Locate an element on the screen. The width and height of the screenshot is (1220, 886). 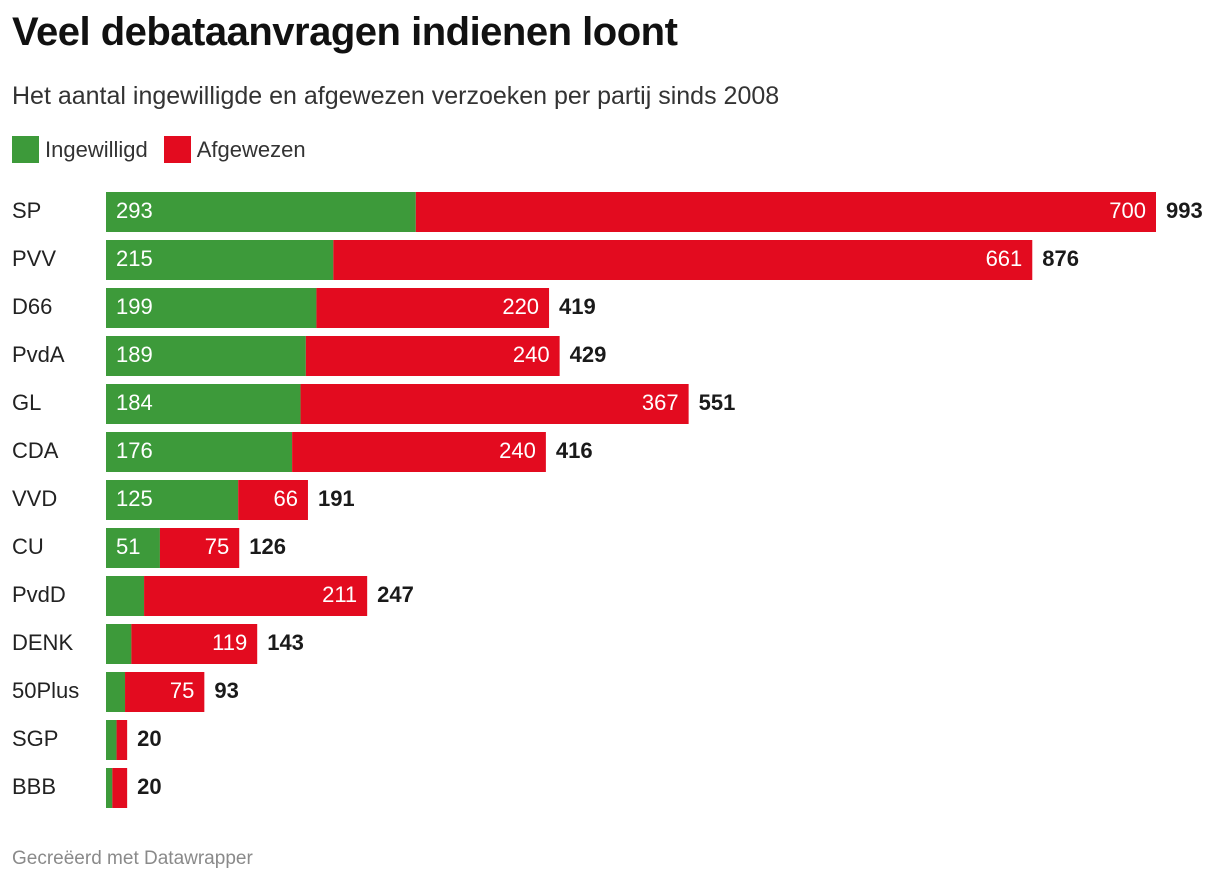
category-label: D66 is located at coordinates (32, 306).